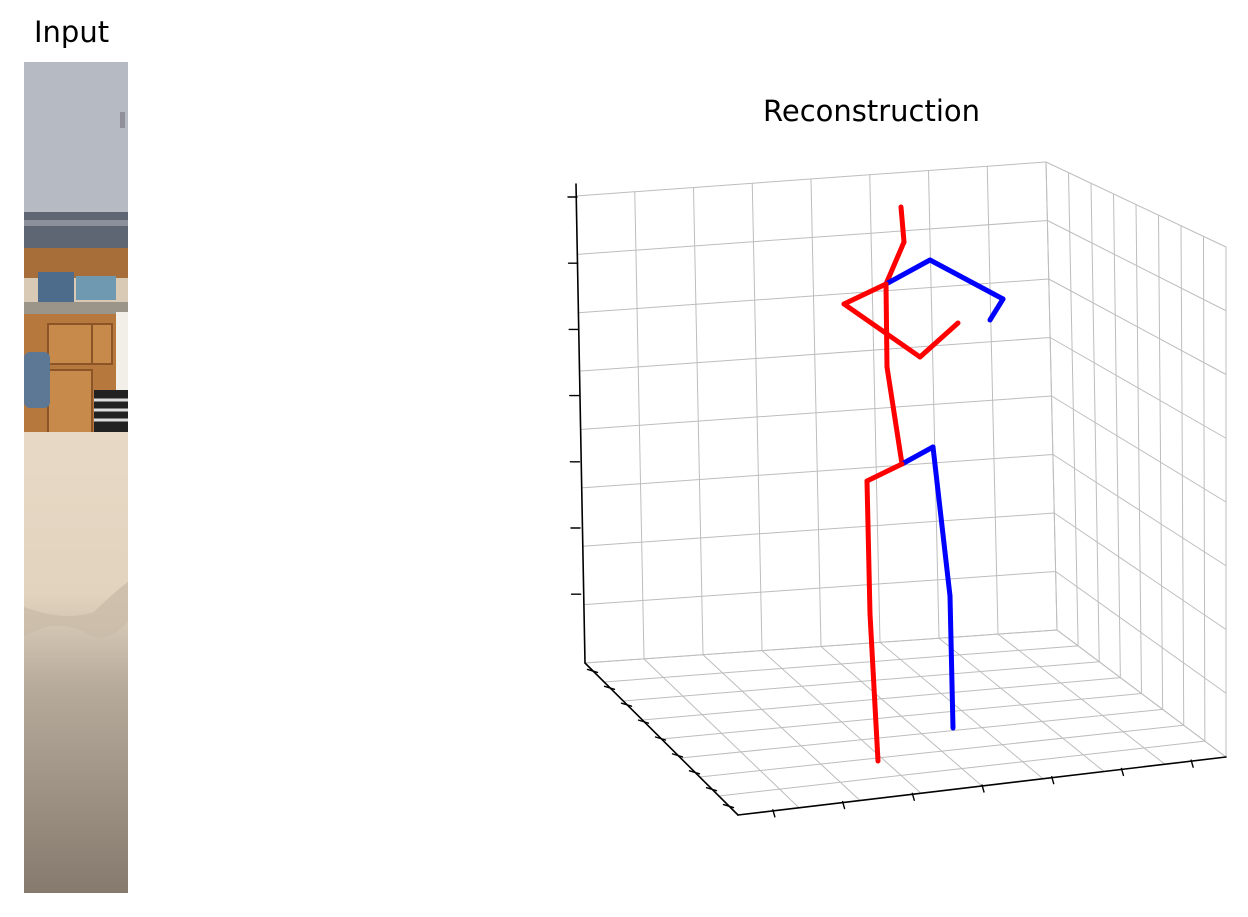 The image size is (1248, 917). Describe the element at coordinates (966, 279) in the screenshot. I see `bone-r_shoulder-r_elbow` at that location.